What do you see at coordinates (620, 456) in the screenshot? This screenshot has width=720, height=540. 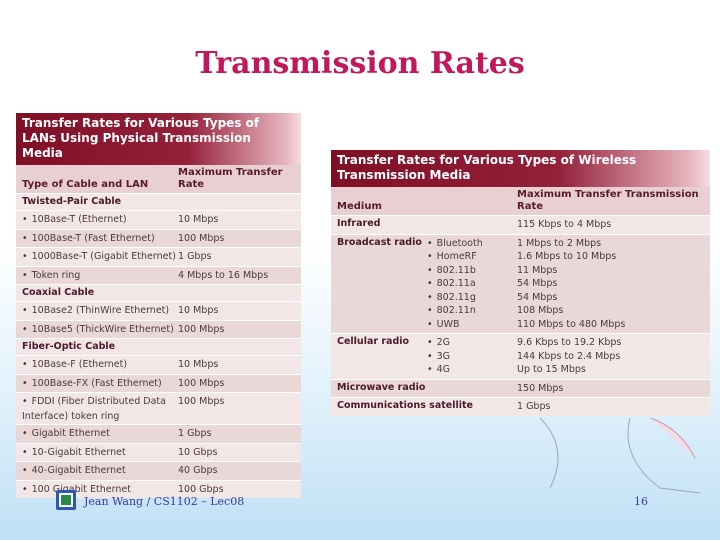 I see `clipart-illustration` at bounding box center [620, 456].